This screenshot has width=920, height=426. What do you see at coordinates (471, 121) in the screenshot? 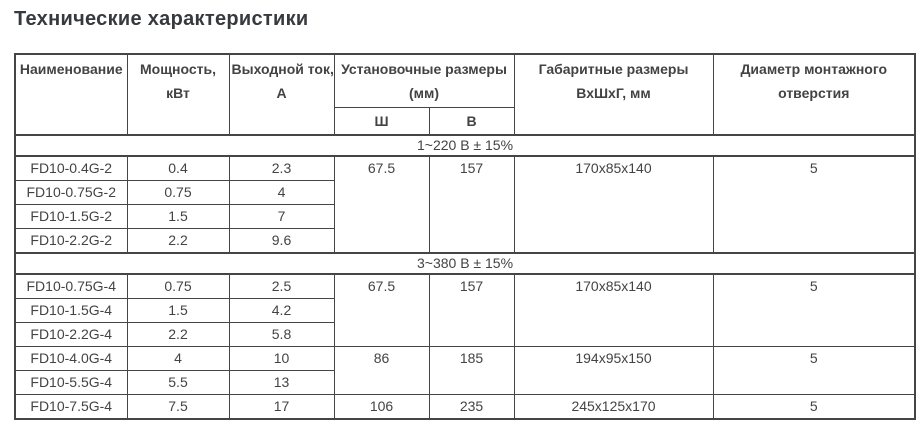
I see `col-header-mounting-height: В` at bounding box center [471, 121].